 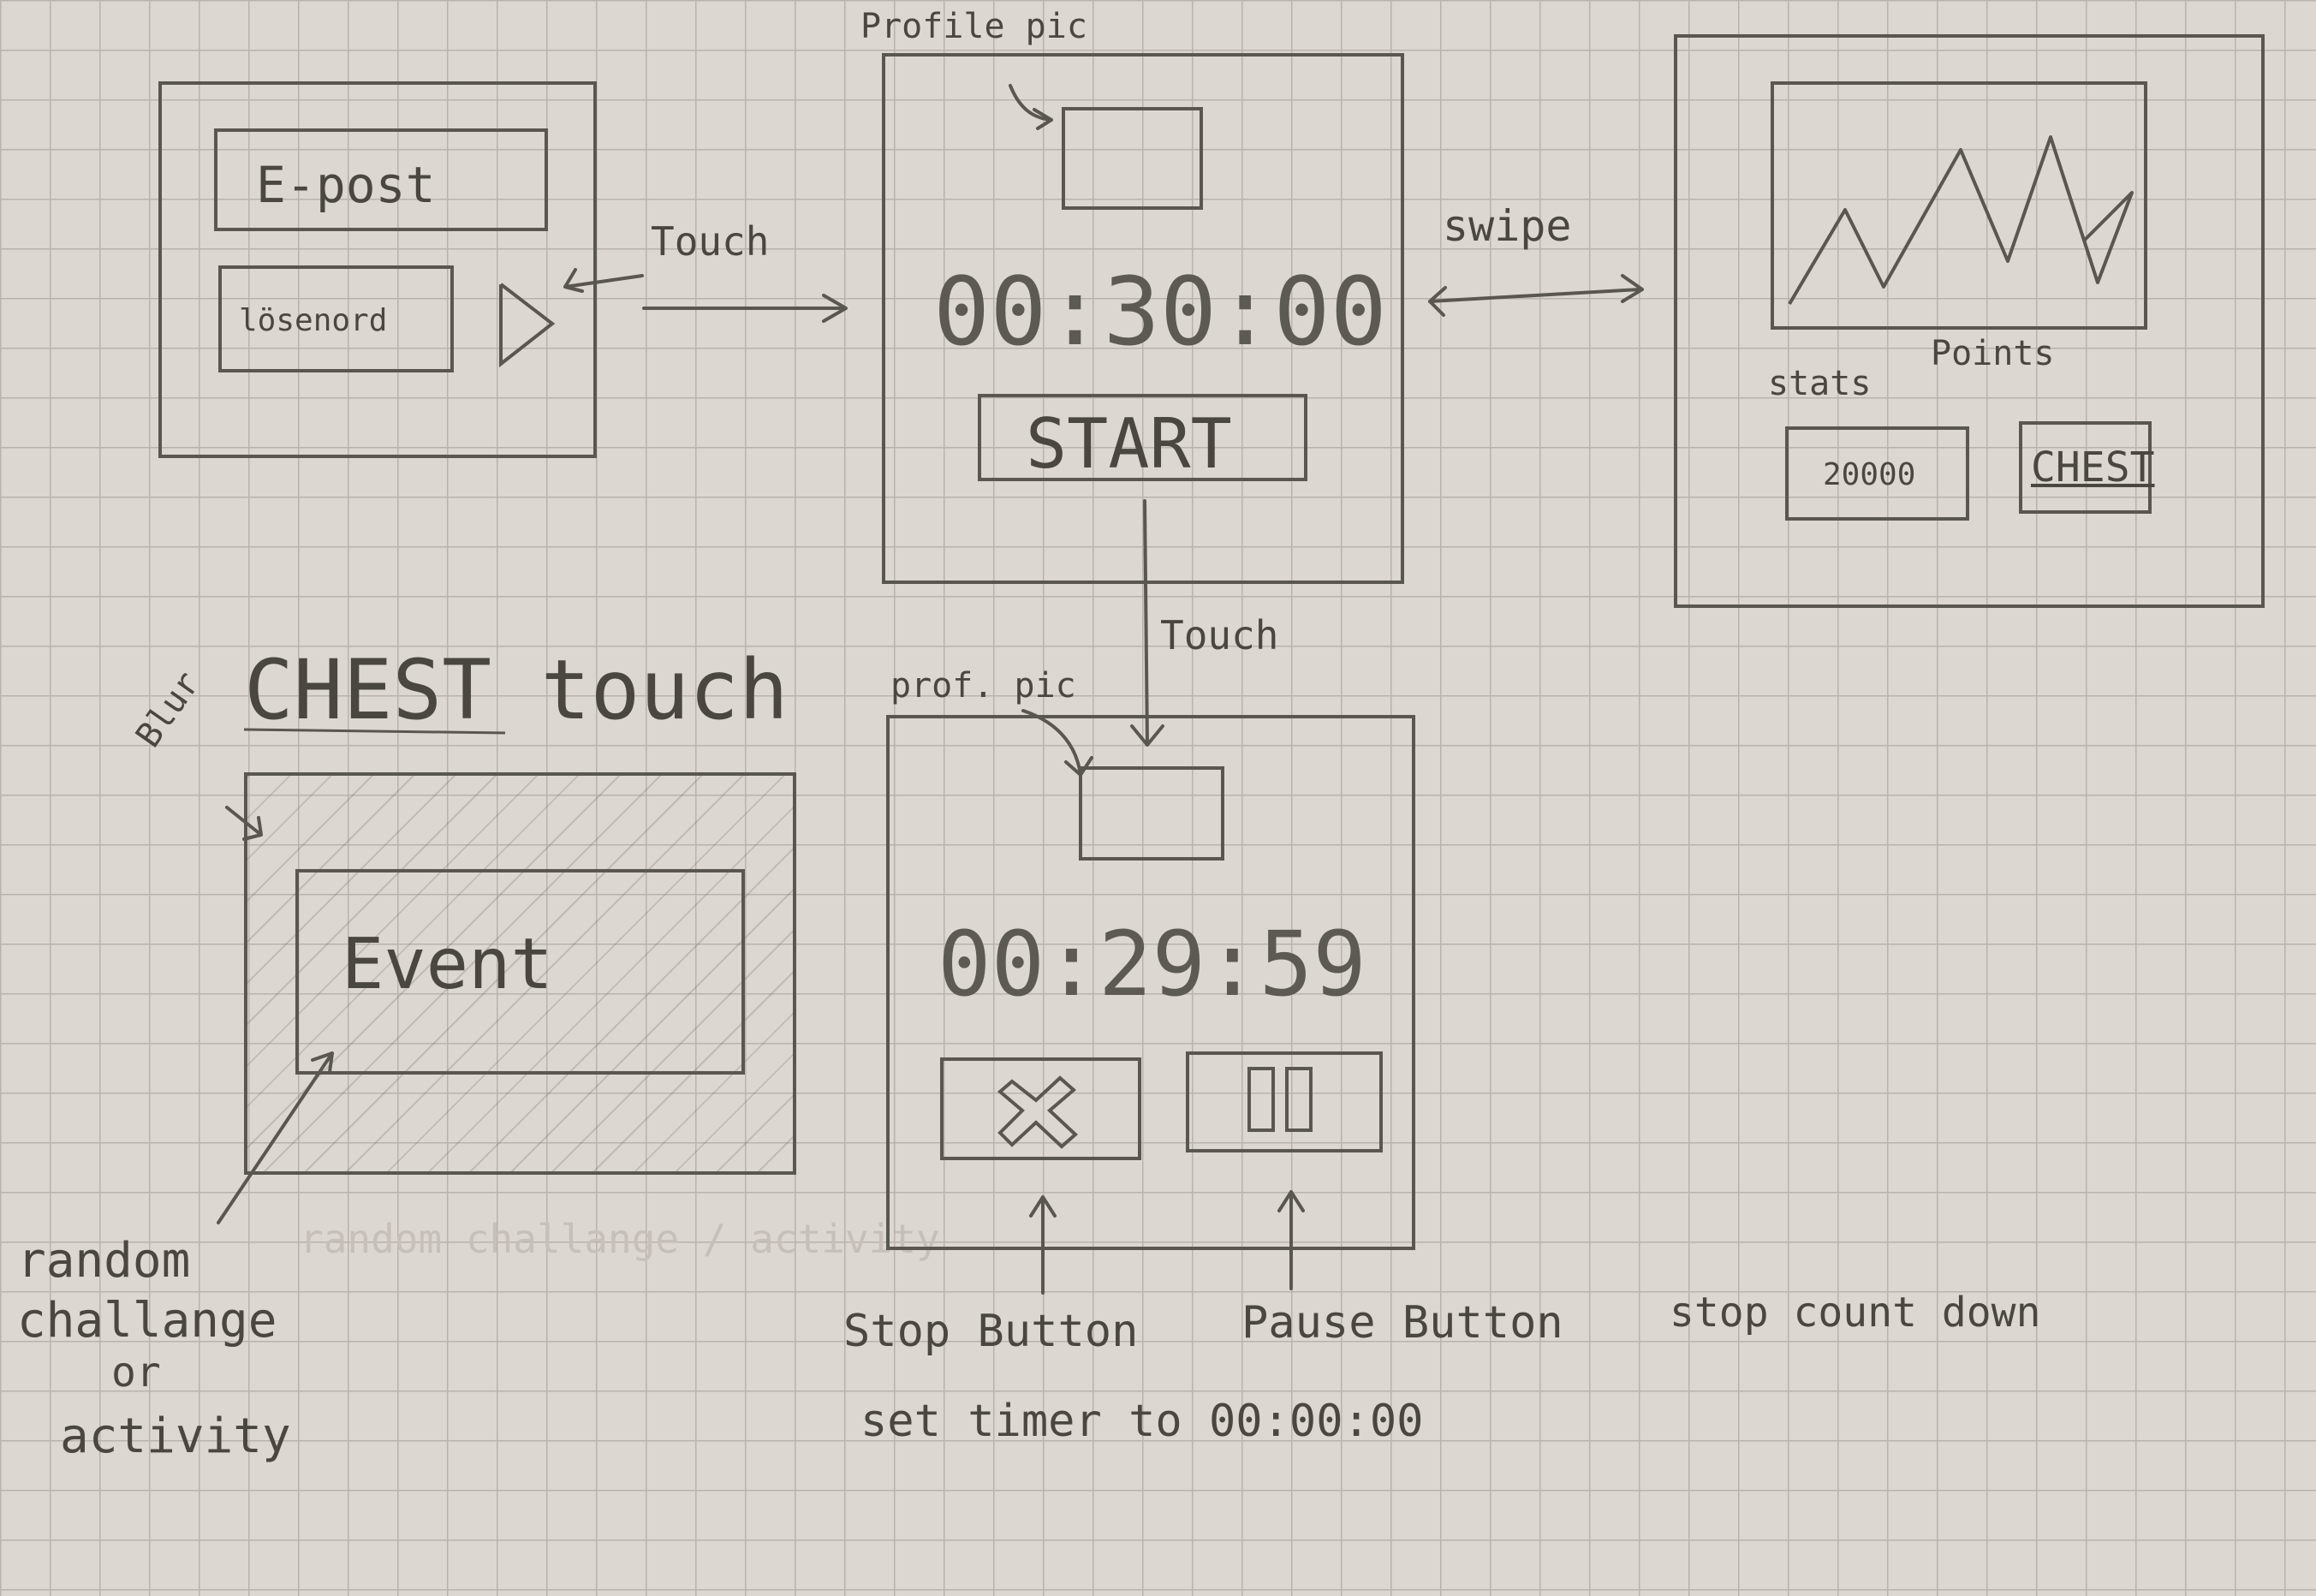 I want to click on profile-pic-label: Profile pic, so click(x=974, y=26).